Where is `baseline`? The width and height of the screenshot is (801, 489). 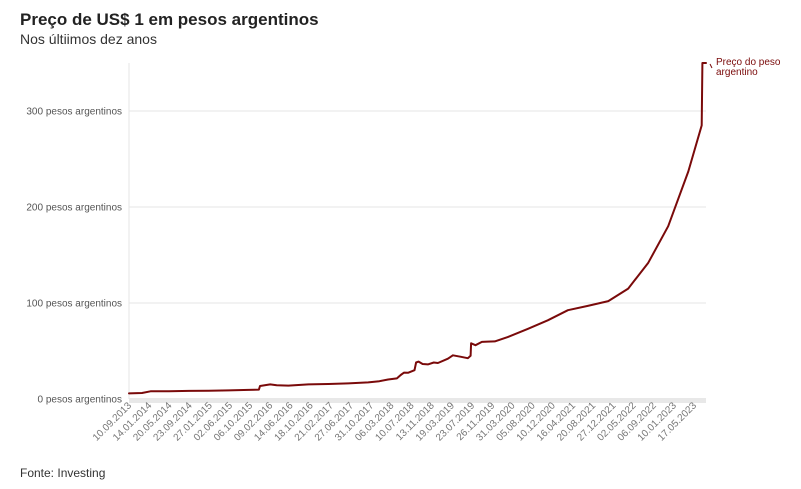
baseline is located at coordinates (417, 400).